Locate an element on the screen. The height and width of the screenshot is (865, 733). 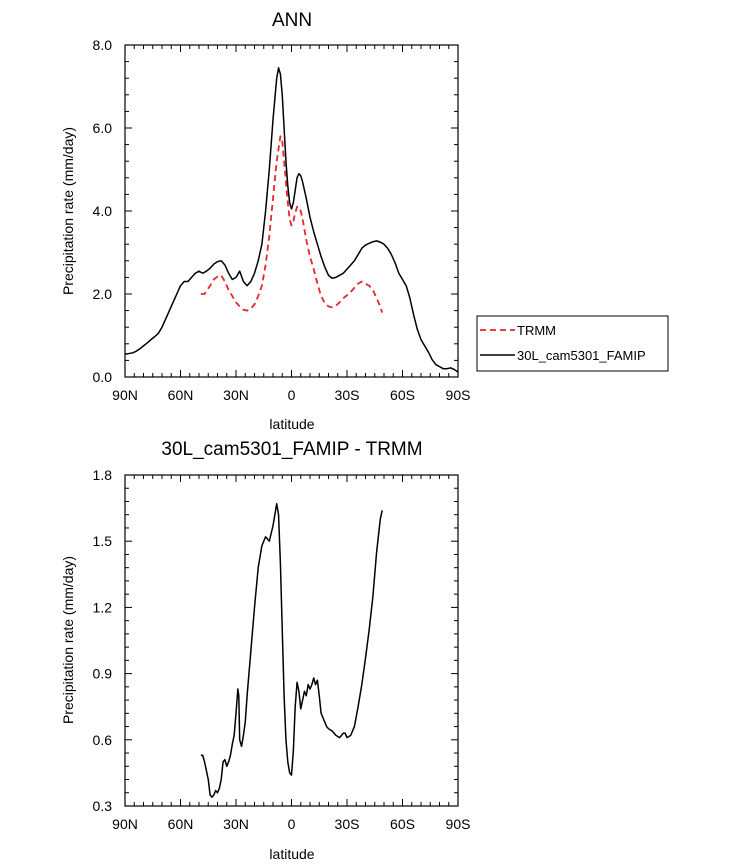
y-tick-label: 0.6 is located at coordinates (103, 740).